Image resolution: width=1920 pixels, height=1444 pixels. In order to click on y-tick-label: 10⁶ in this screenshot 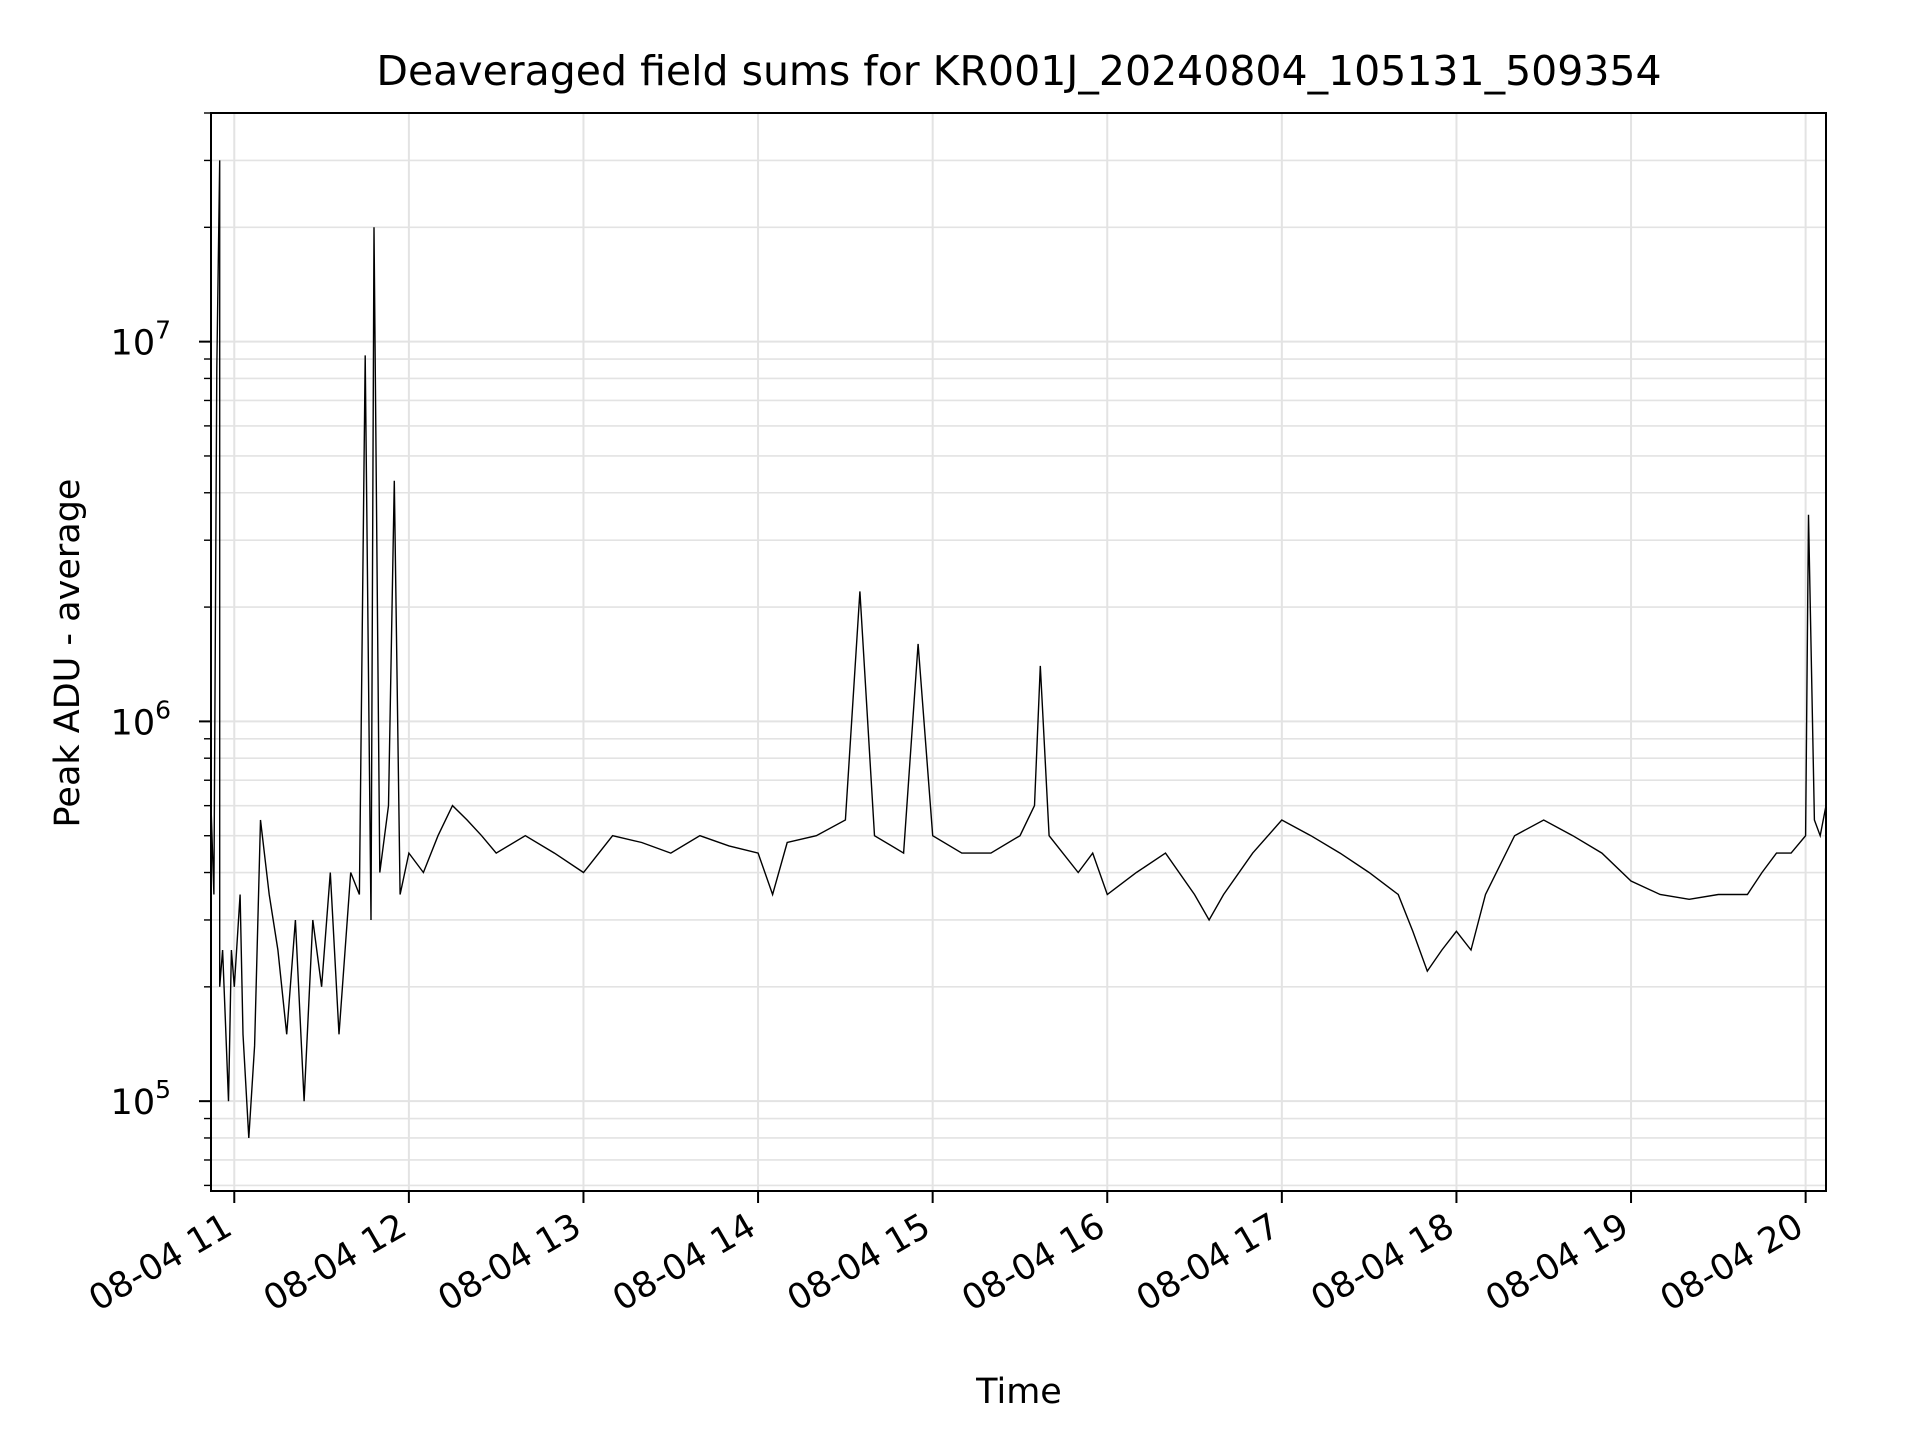, I will do `click(141, 719)`.